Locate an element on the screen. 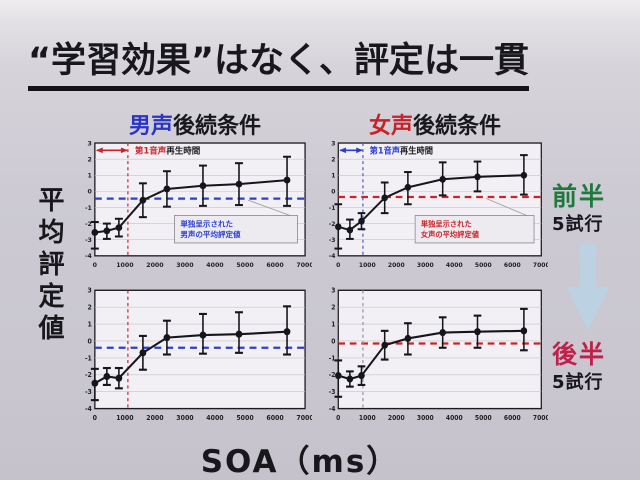 The image size is (640, 480). female-voice-label: 女声 is located at coordinates (390, 126).